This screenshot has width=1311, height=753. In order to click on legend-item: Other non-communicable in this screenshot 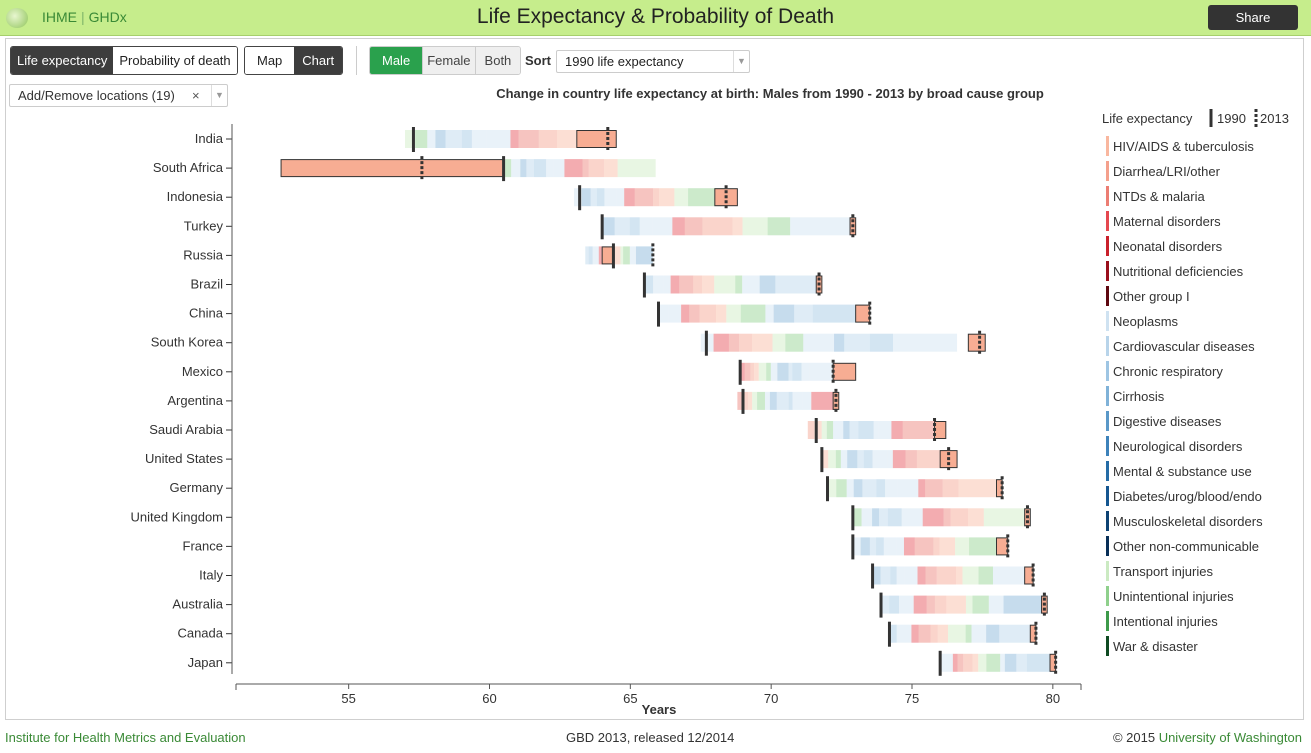, I will do `click(1186, 546)`.